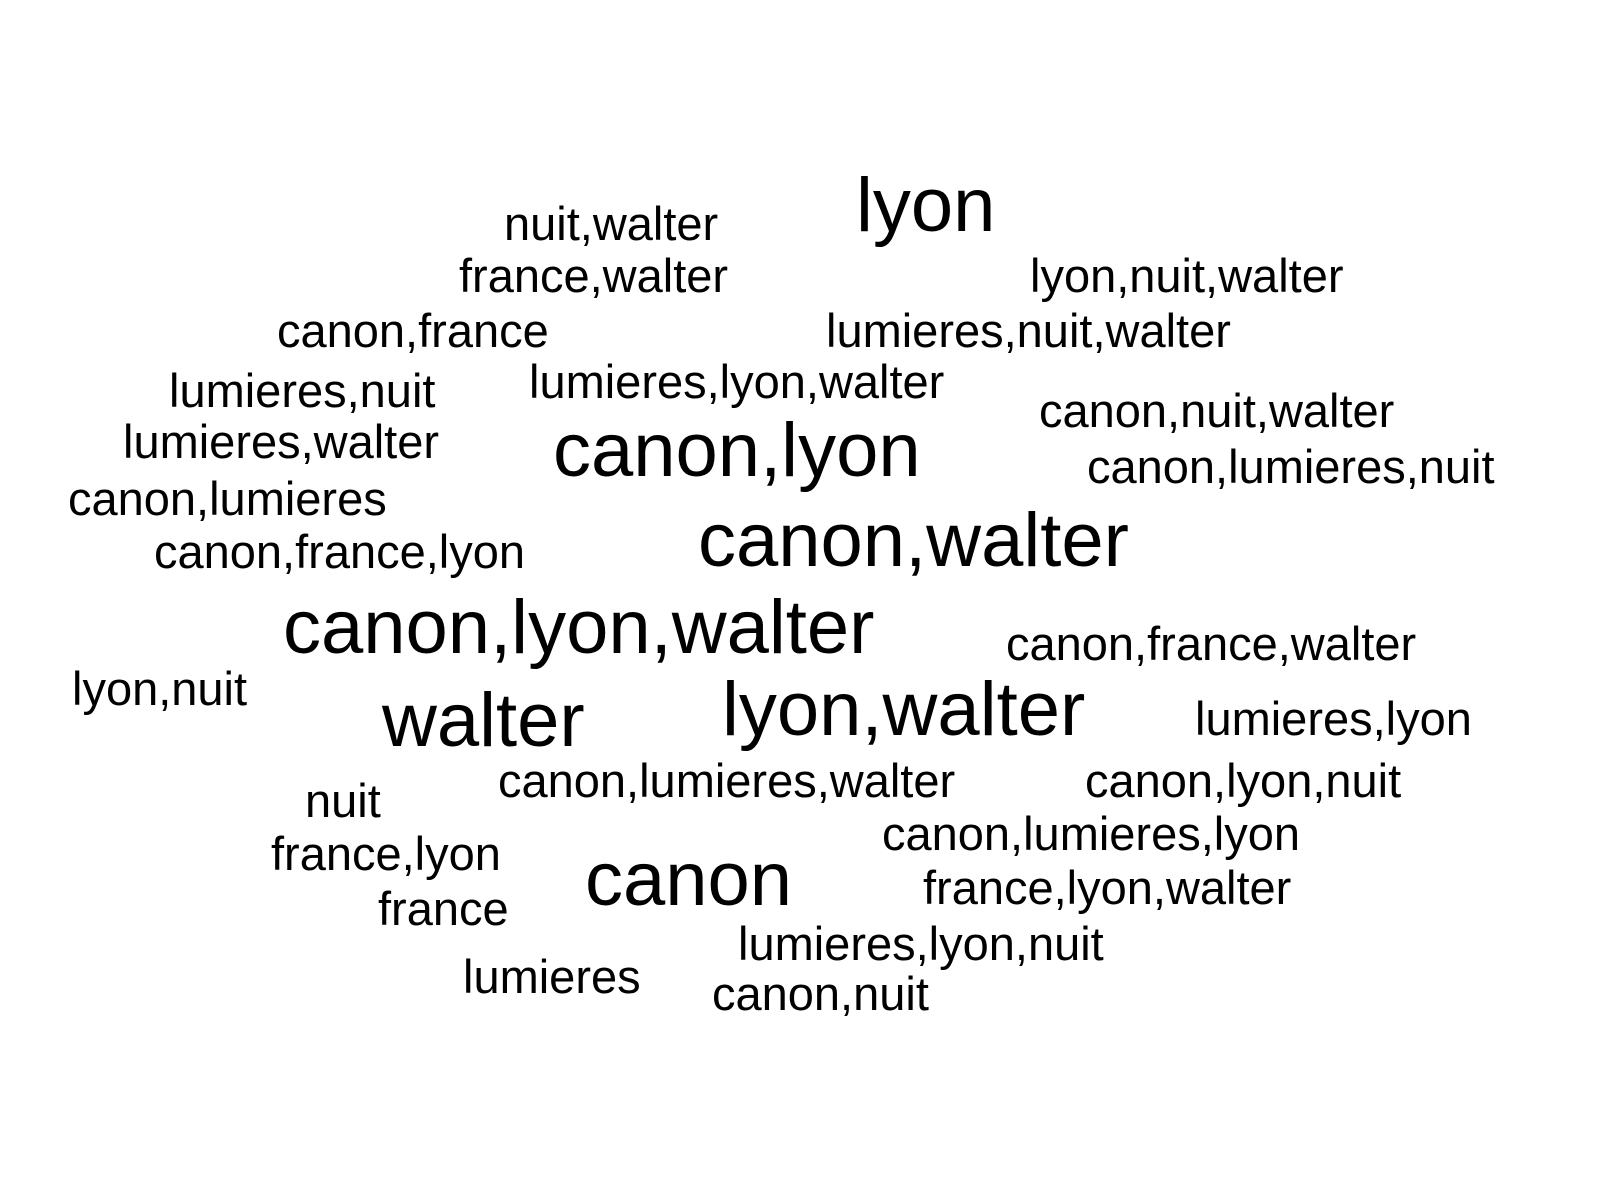  Describe the element at coordinates (727, 780) in the screenshot. I see `word-canon-lumieres-walter: canon,lumieres,walter` at that location.